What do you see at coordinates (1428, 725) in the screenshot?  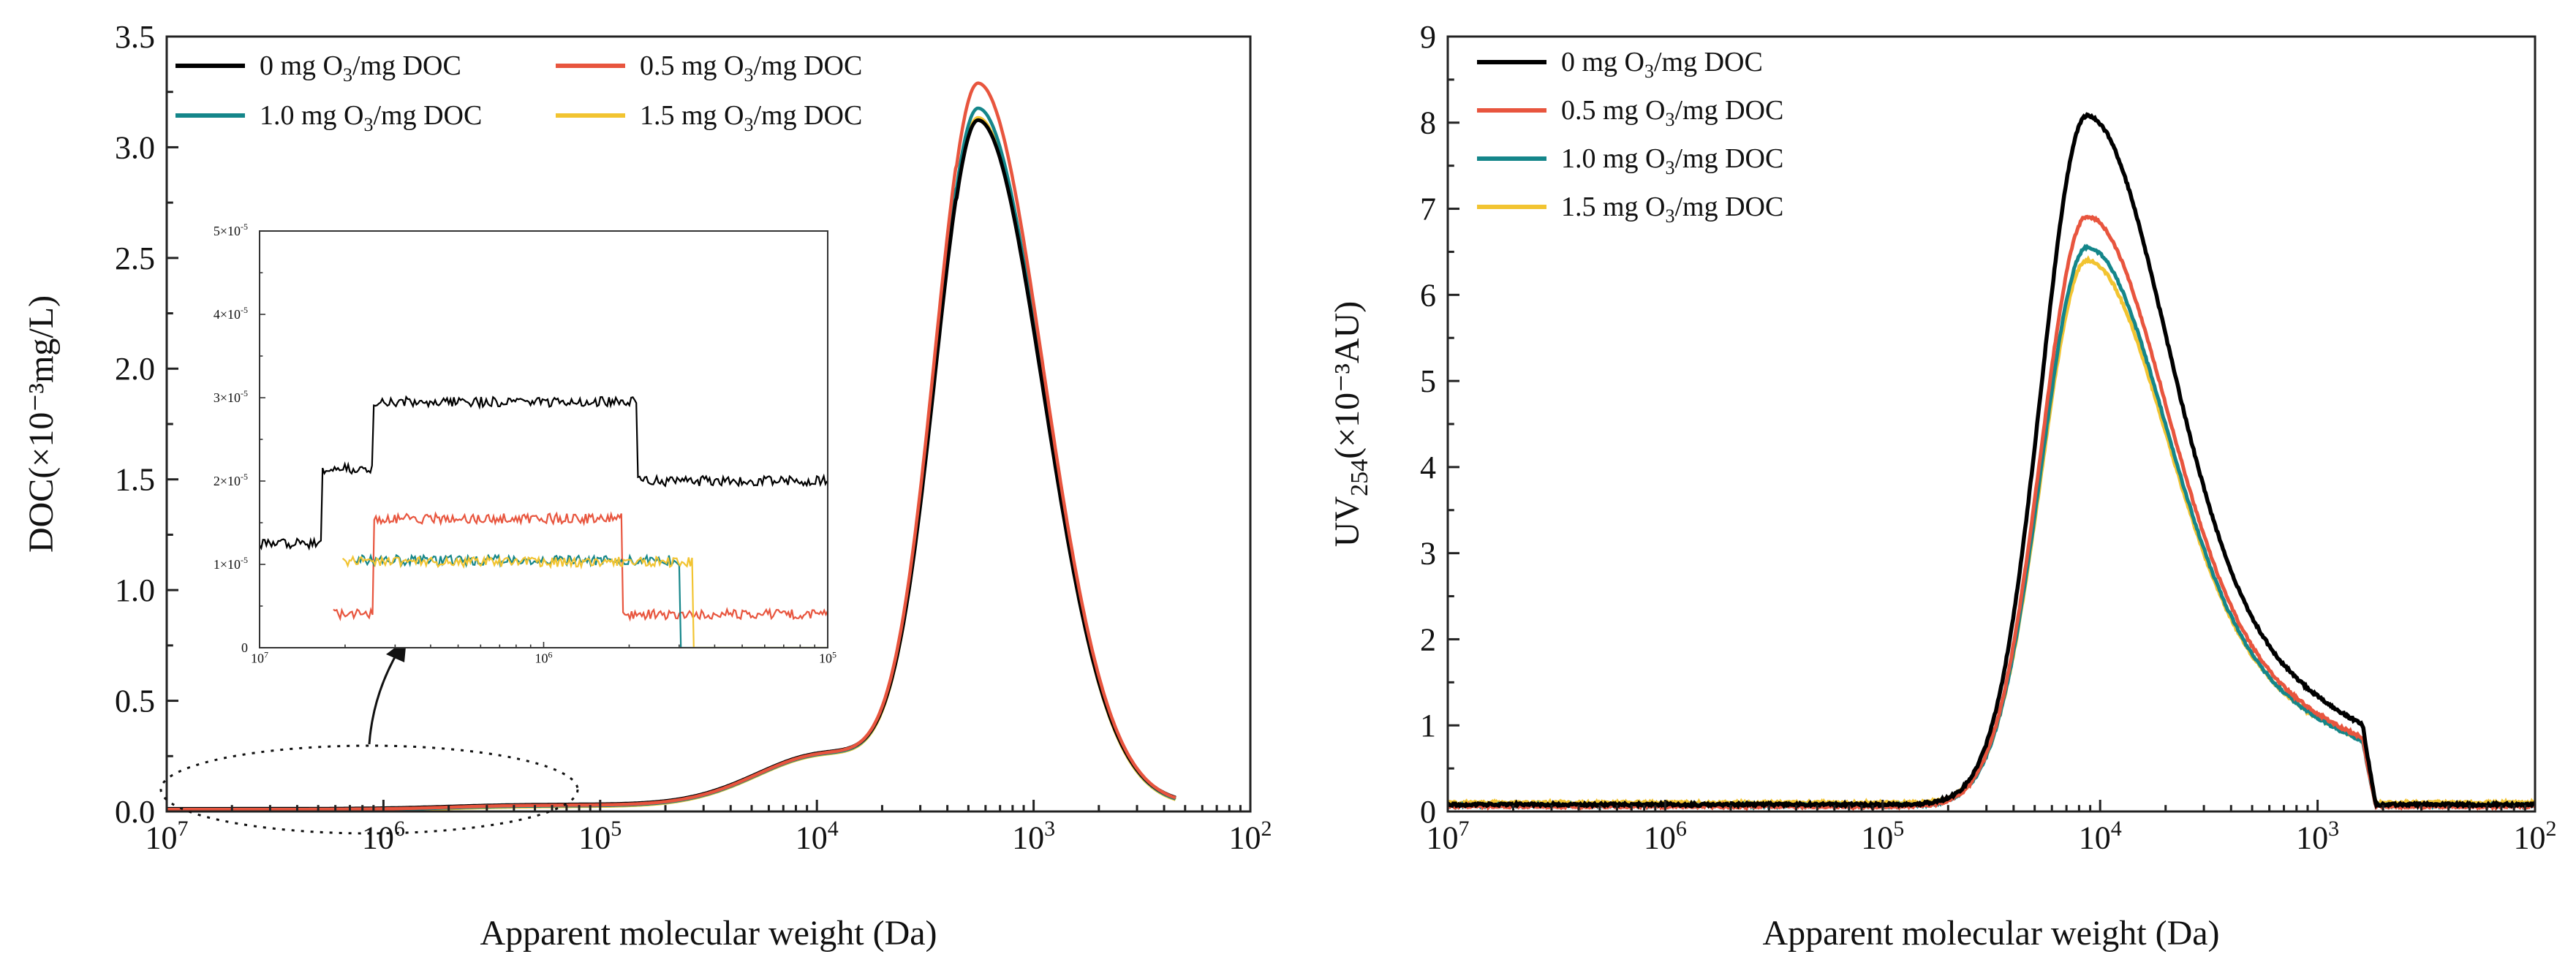 I see `uv254-y-tick-label: 1` at bounding box center [1428, 725].